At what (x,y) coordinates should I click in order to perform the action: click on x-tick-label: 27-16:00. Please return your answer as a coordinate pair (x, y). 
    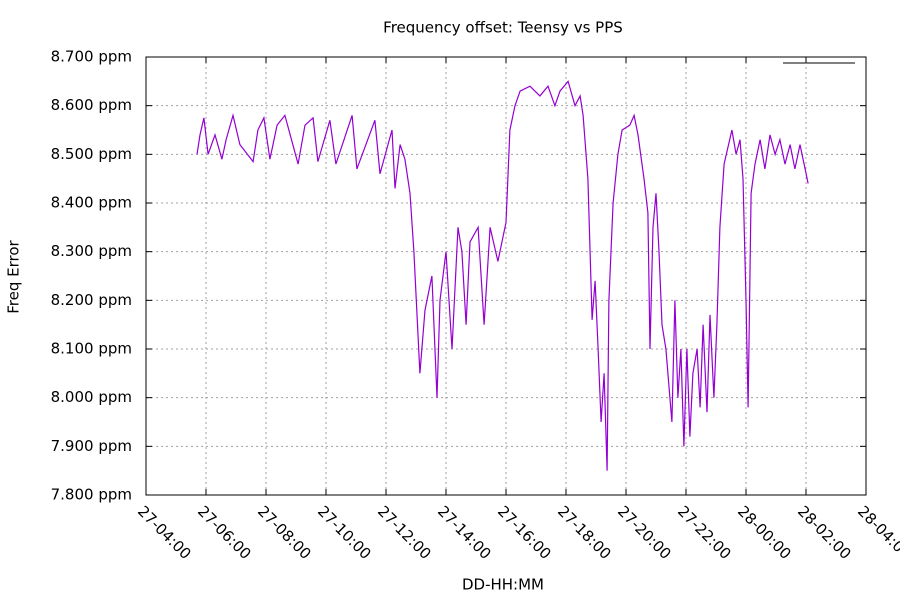
    Looking at the image, I should click on (524, 532).